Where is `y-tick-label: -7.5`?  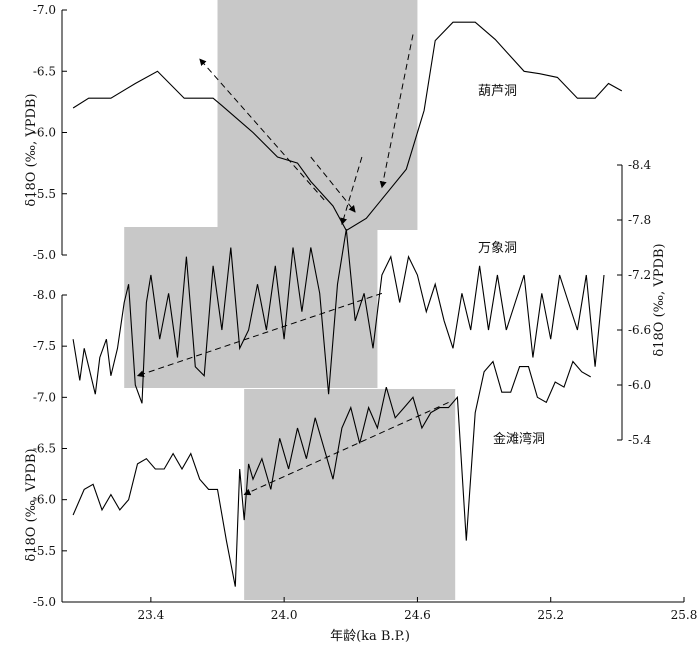 y-tick-label: -7.5 is located at coordinates (44, 346).